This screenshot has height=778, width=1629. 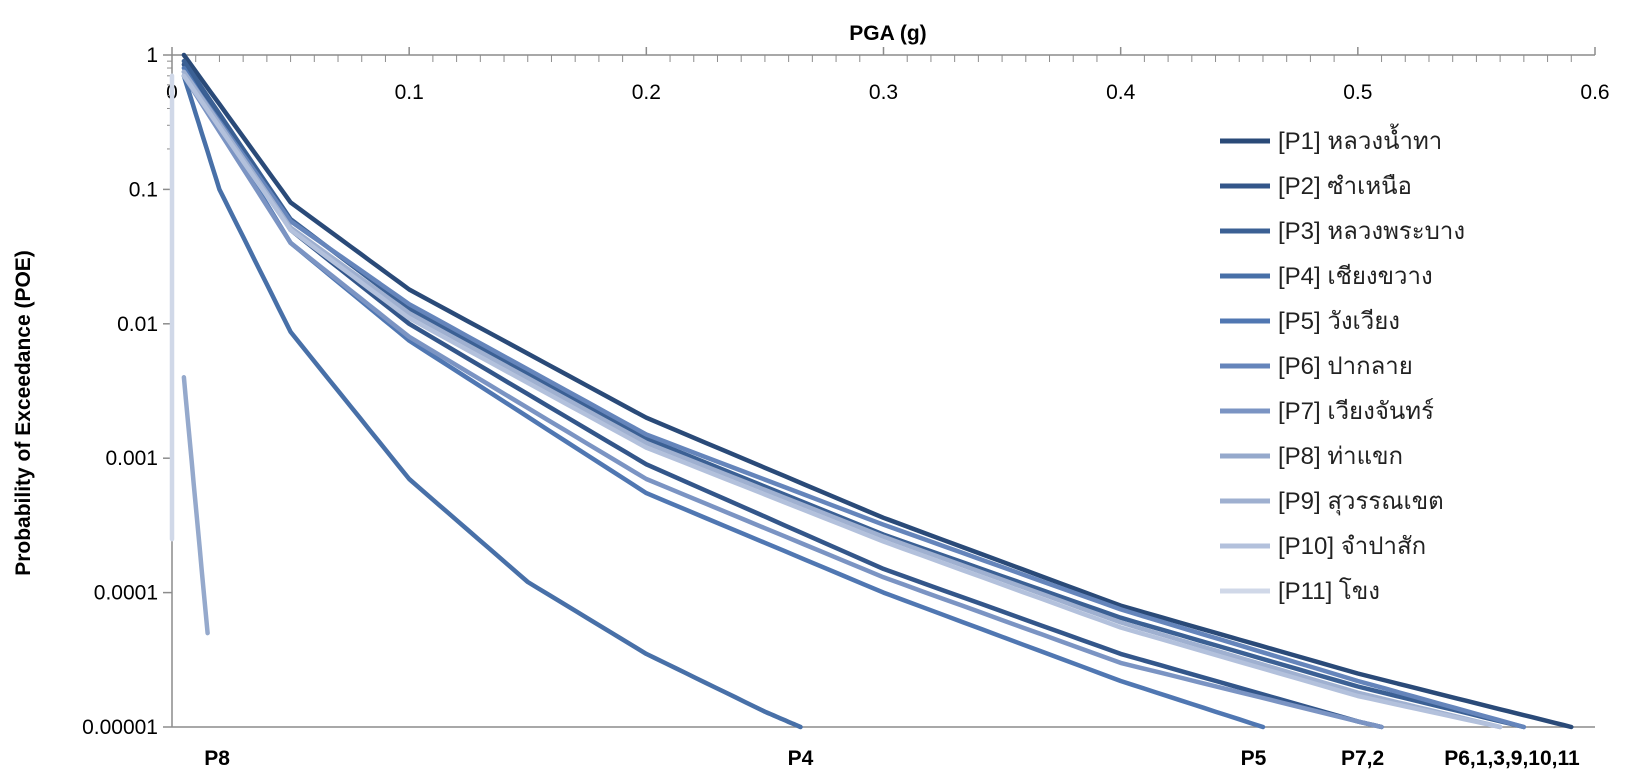 I want to click on series-line-p8, so click(x=195, y=505).